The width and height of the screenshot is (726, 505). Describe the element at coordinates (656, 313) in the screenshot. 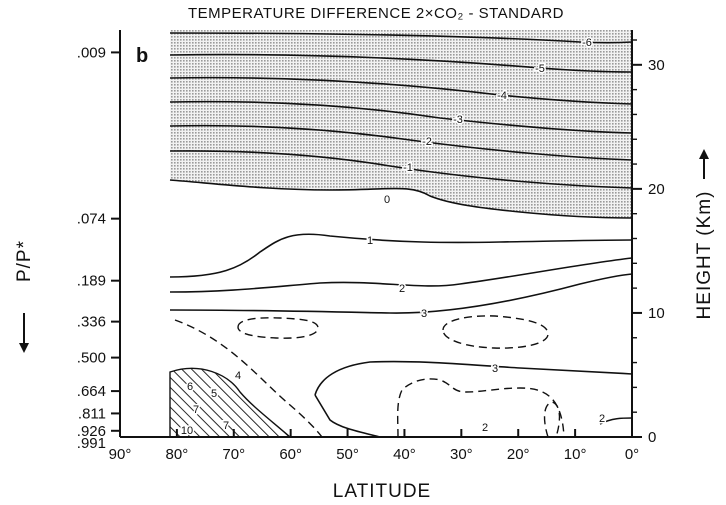

I see `right-tick-label-10: 10` at that location.